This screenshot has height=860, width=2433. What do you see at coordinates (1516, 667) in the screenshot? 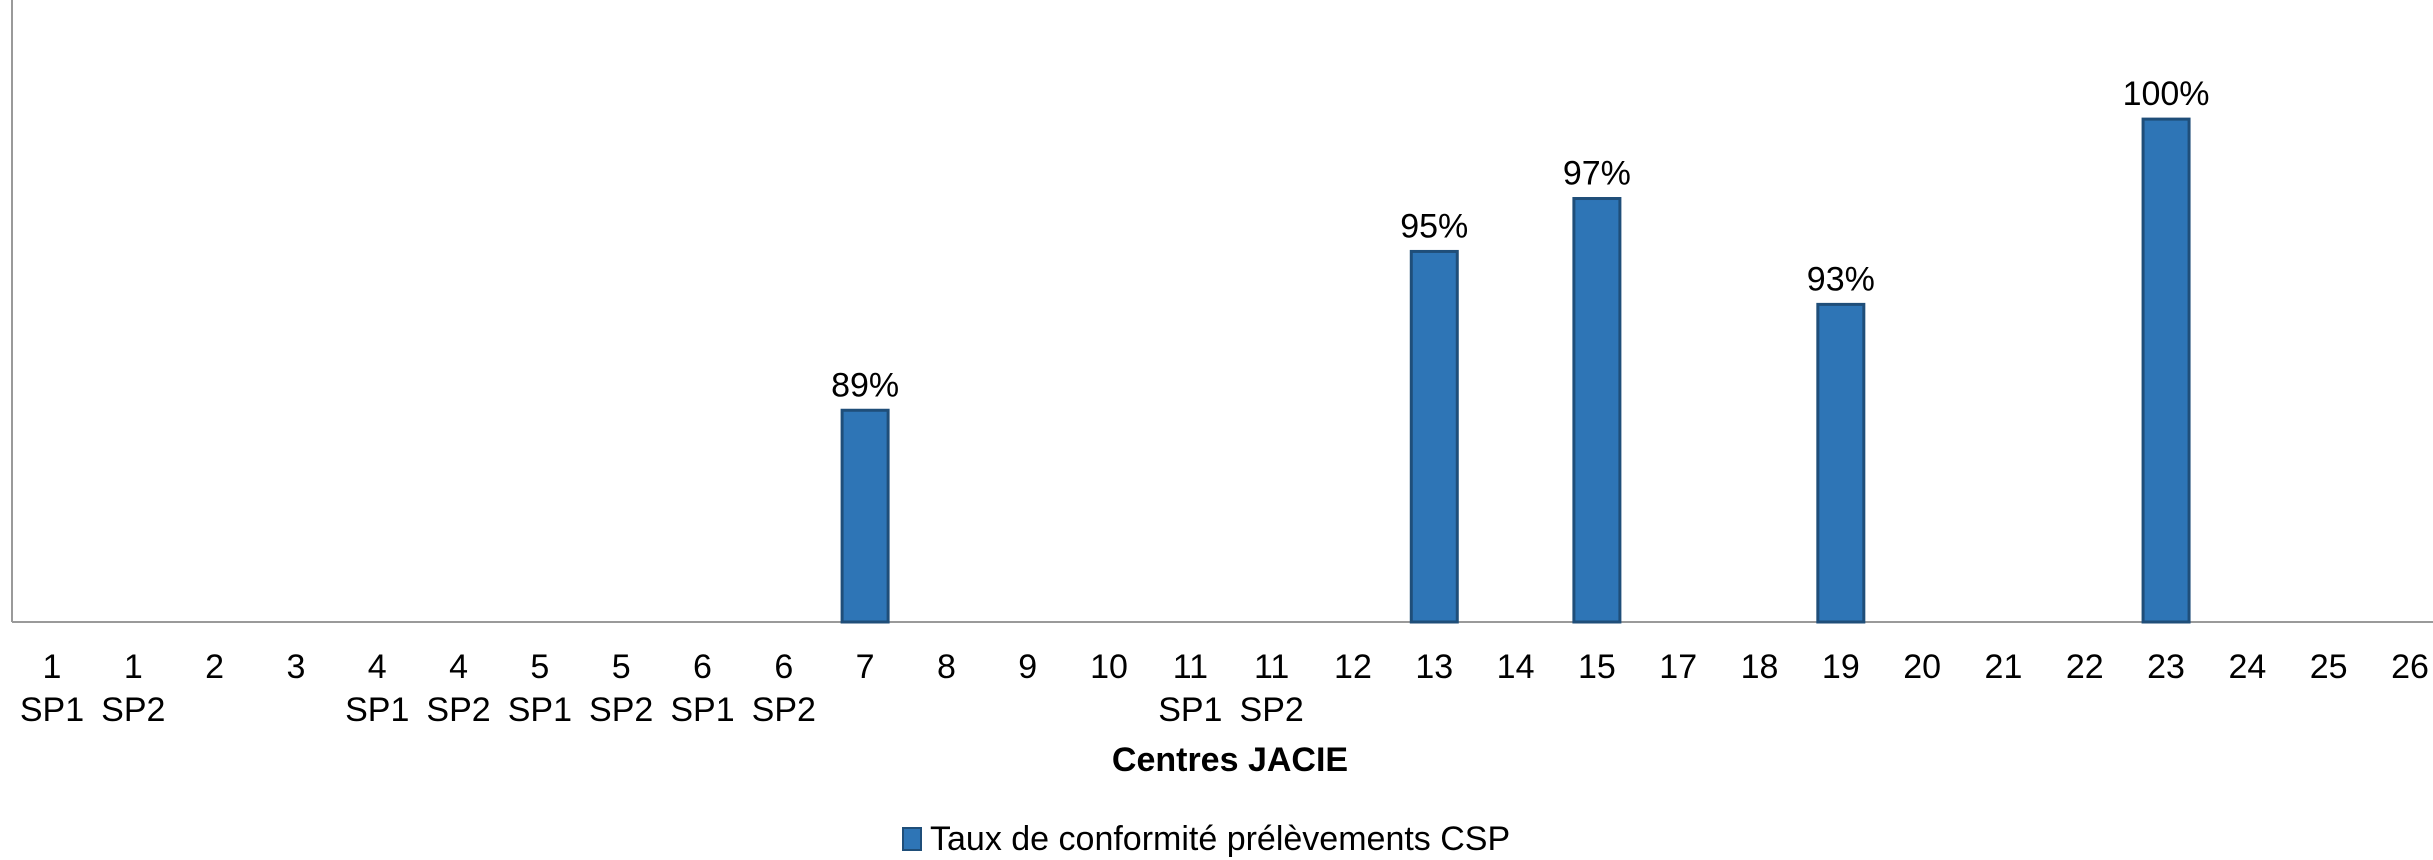
I see `x-tick-label: 14` at bounding box center [1516, 667].